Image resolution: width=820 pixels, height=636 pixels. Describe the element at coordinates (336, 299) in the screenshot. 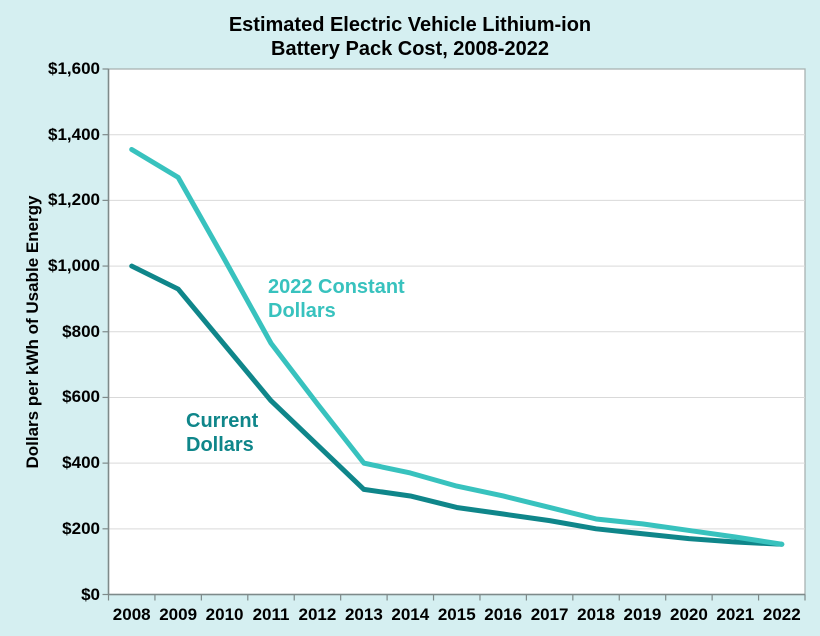

I see `series-label-constant-dollars: 2022 Constant Dollars` at that location.